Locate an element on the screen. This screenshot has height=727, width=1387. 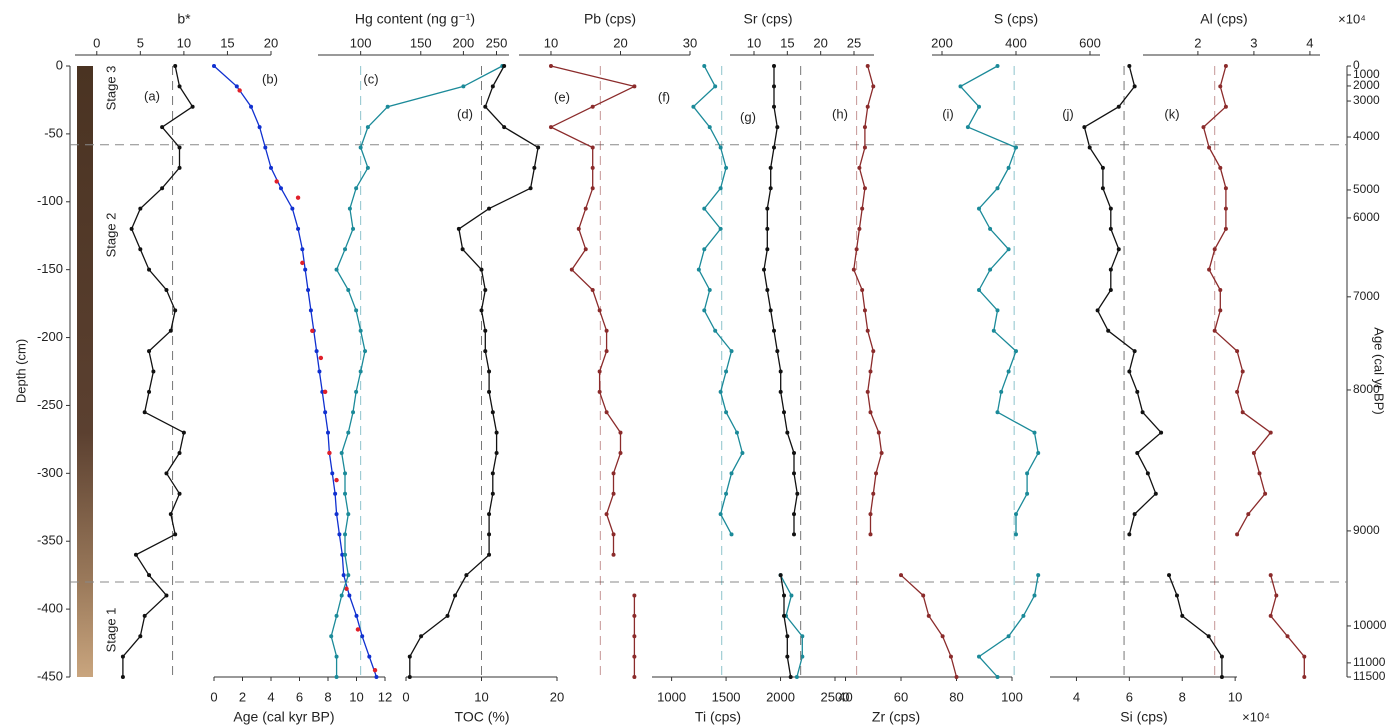
core-photo is located at coordinates (85, 371).